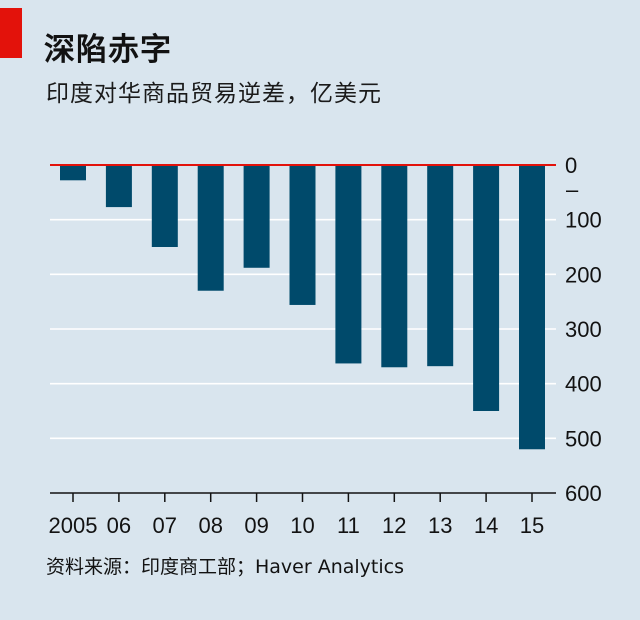 The height and width of the screenshot is (620, 640). What do you see at coordinates (571, 165) in the screenshot?
I see `y-tick-label-0: 0` at bounding box center [571, 165].